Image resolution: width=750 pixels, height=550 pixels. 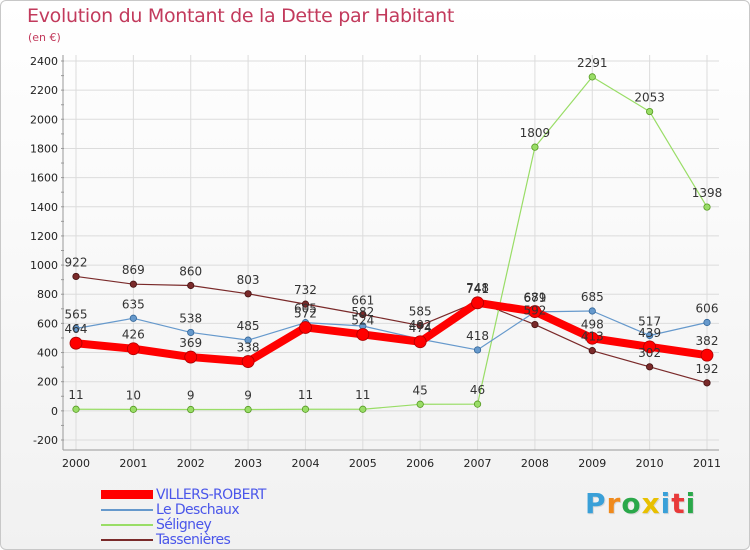 What do you see at coordinates (707, 309) in the screenshot?
I see `data-label: 606` at bounding box center [707, 309].